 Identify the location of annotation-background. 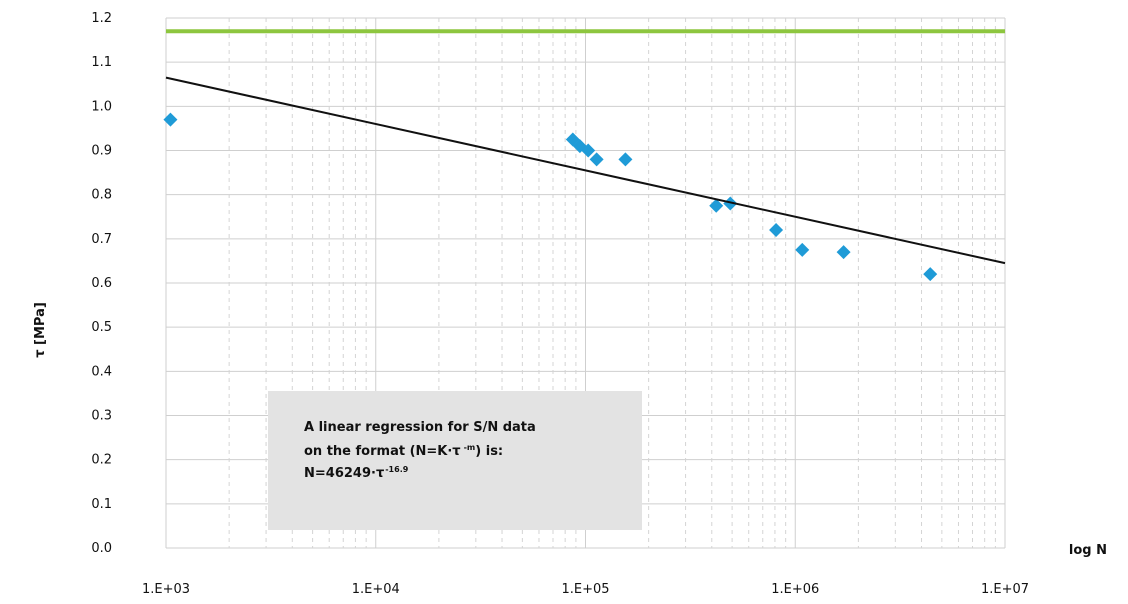
(455, 460).